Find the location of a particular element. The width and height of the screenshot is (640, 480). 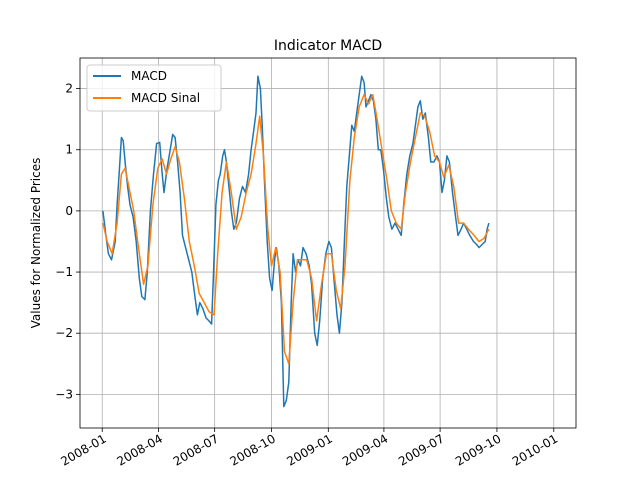

y-tick-label--2: −2 is located at coordinates (64, 333).